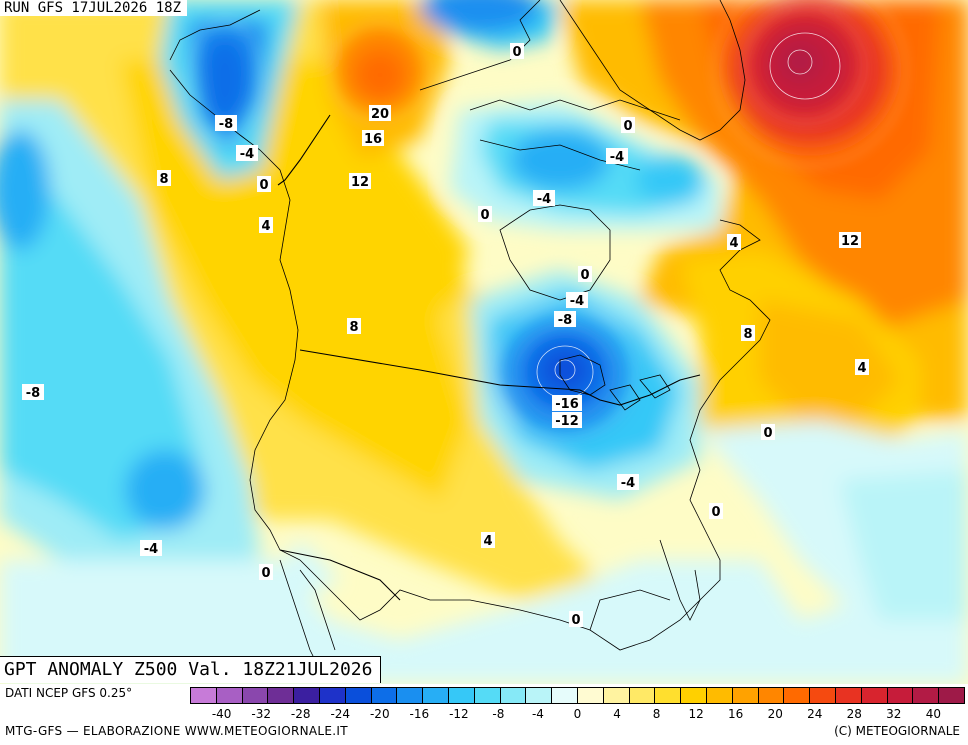 This screenshot has width=968, height=745. I want to click on run-label: RUN GFS 17JUL2026 18Z, so click(94, 8).